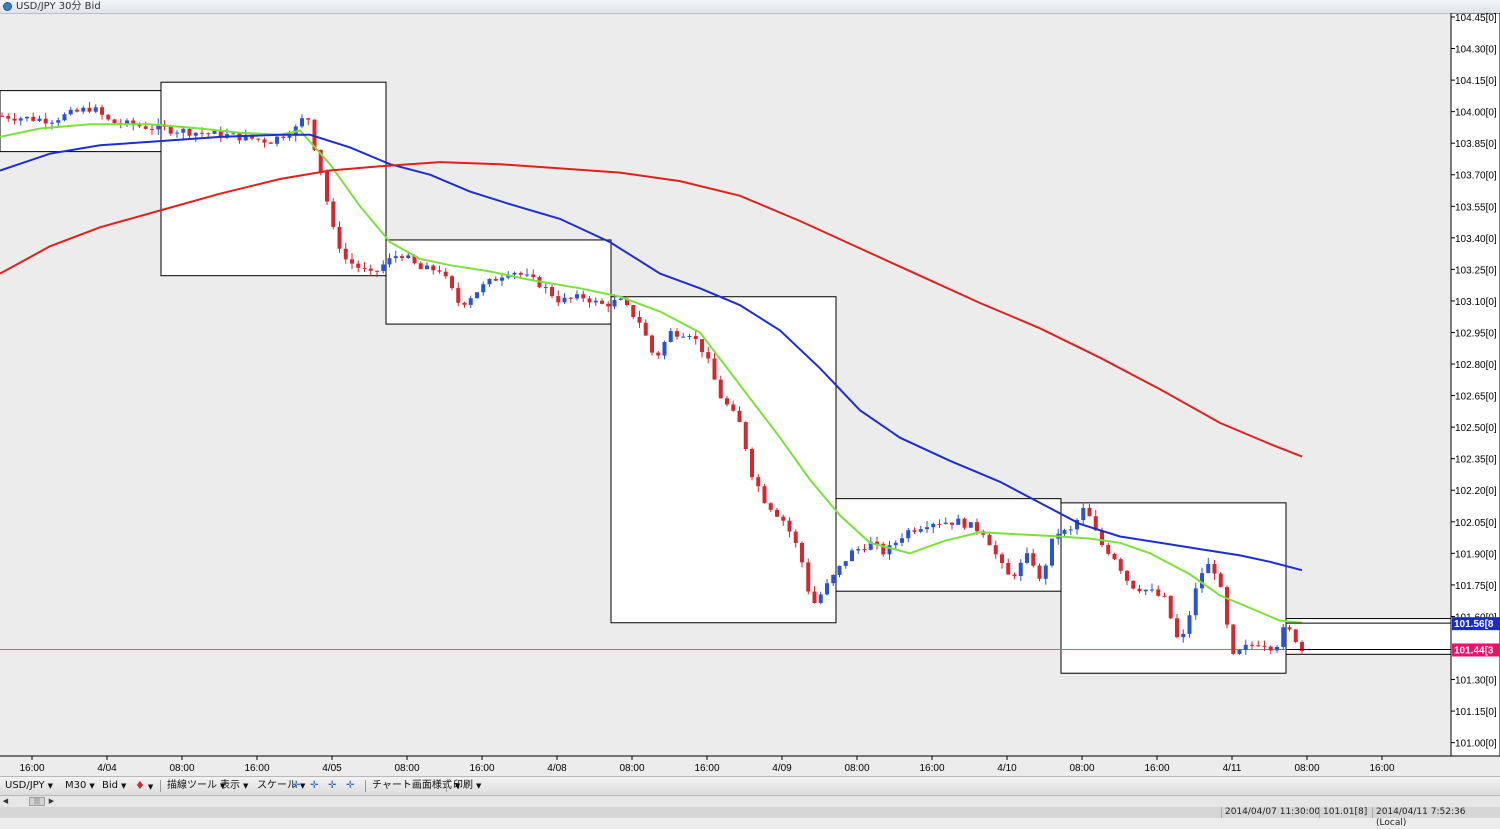 This screenshot has width=1500, height=829. Describe the element at coordinates (1476, 586) in the screenshot. I see `price-tick-label: 101.75[0]` at that location.